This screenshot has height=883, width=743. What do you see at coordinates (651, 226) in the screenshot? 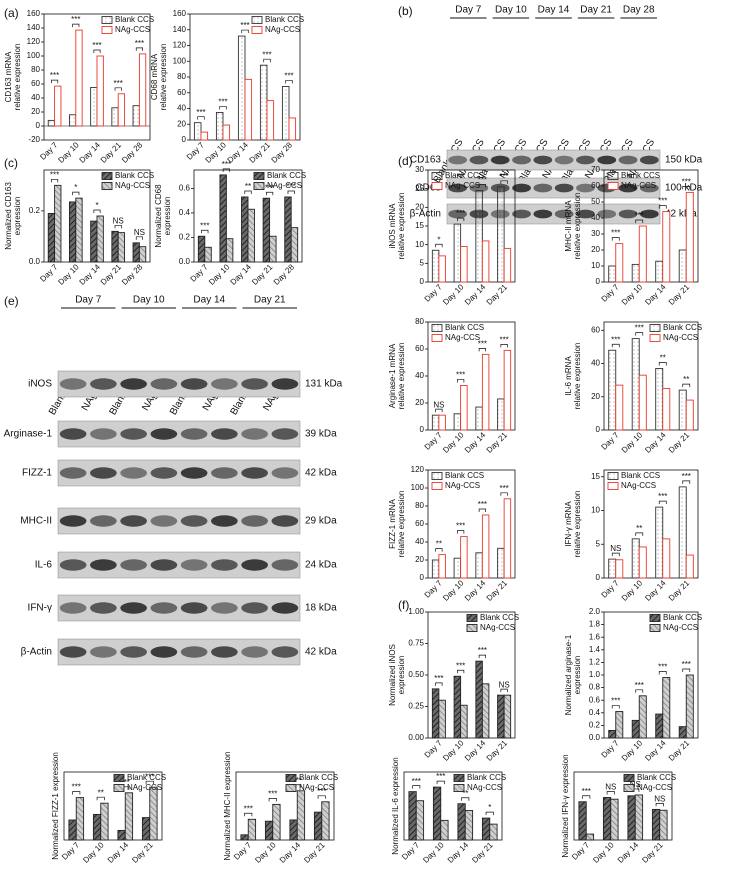
I see `plot-frame` at bounding box center [651, 226].